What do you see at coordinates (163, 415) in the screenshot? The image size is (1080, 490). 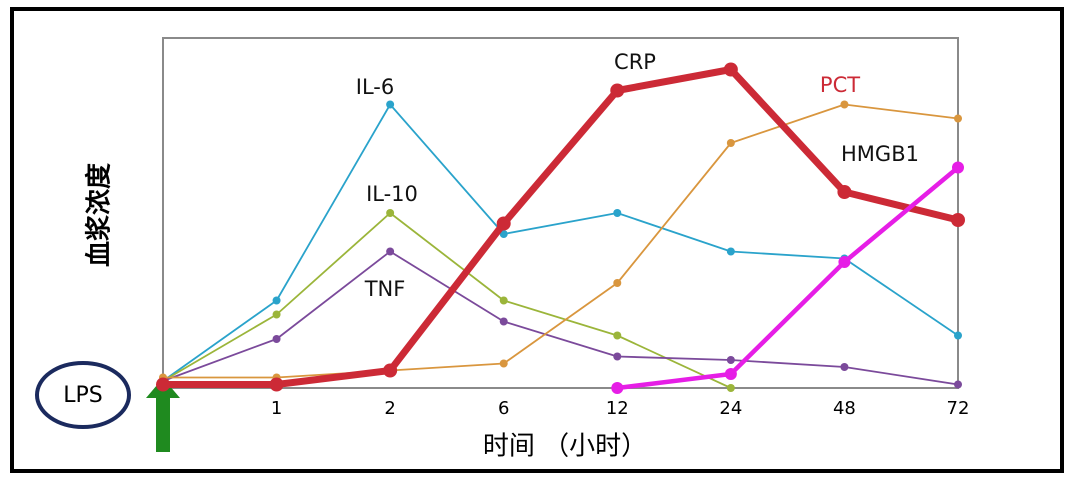 I see `lps-arrow` at bounding box center [163, 415].